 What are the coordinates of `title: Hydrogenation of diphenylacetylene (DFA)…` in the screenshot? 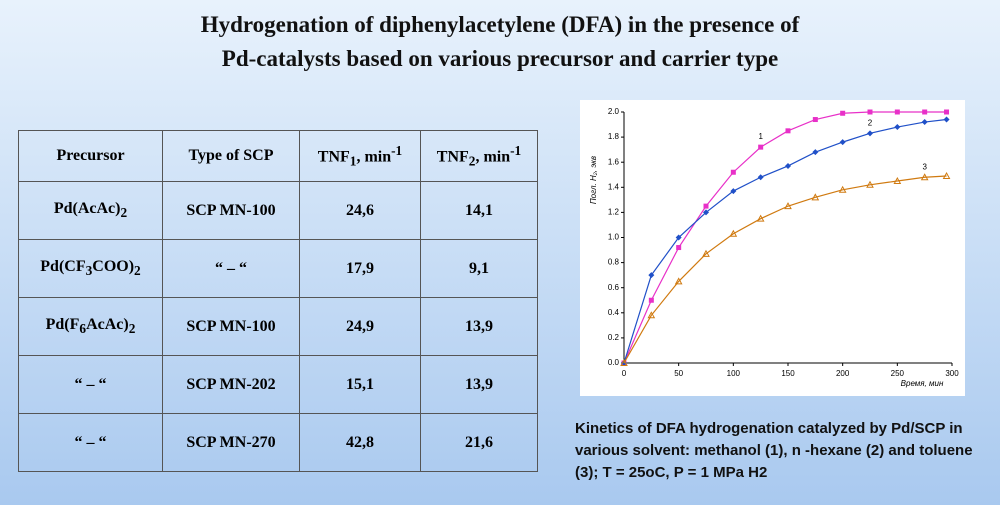 It's located at (500, 42).